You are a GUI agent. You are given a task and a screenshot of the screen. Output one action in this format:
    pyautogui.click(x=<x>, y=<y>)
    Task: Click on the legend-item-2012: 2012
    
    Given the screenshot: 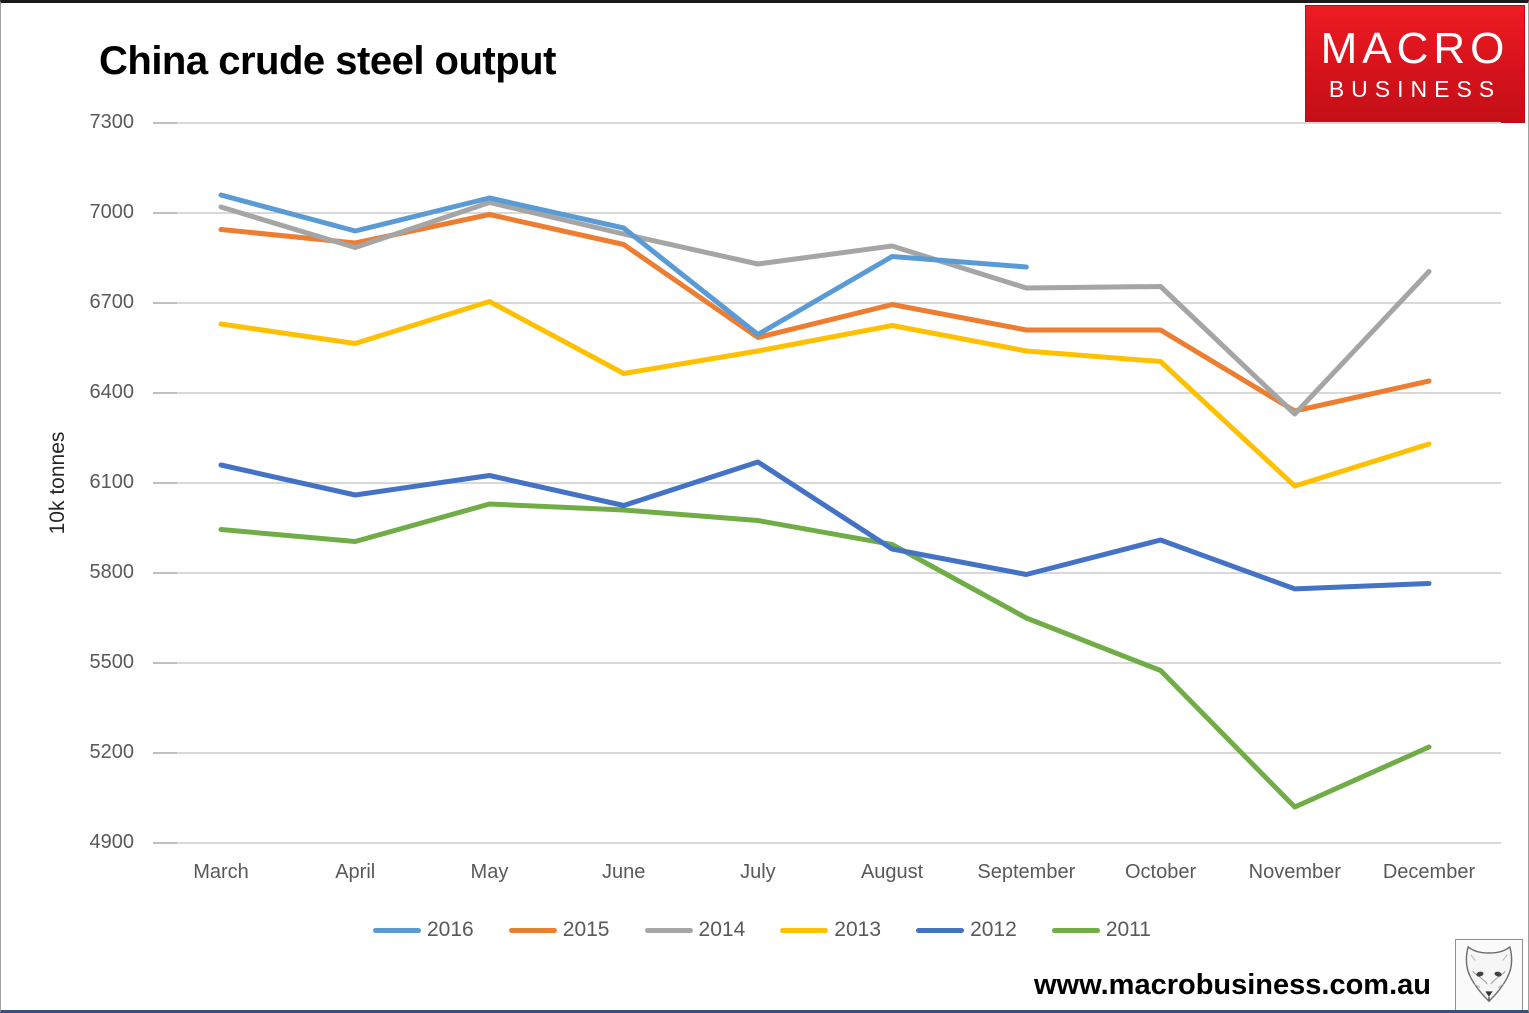 What is the action you would take?
    pyautogui.click(x=966, y=930)
    